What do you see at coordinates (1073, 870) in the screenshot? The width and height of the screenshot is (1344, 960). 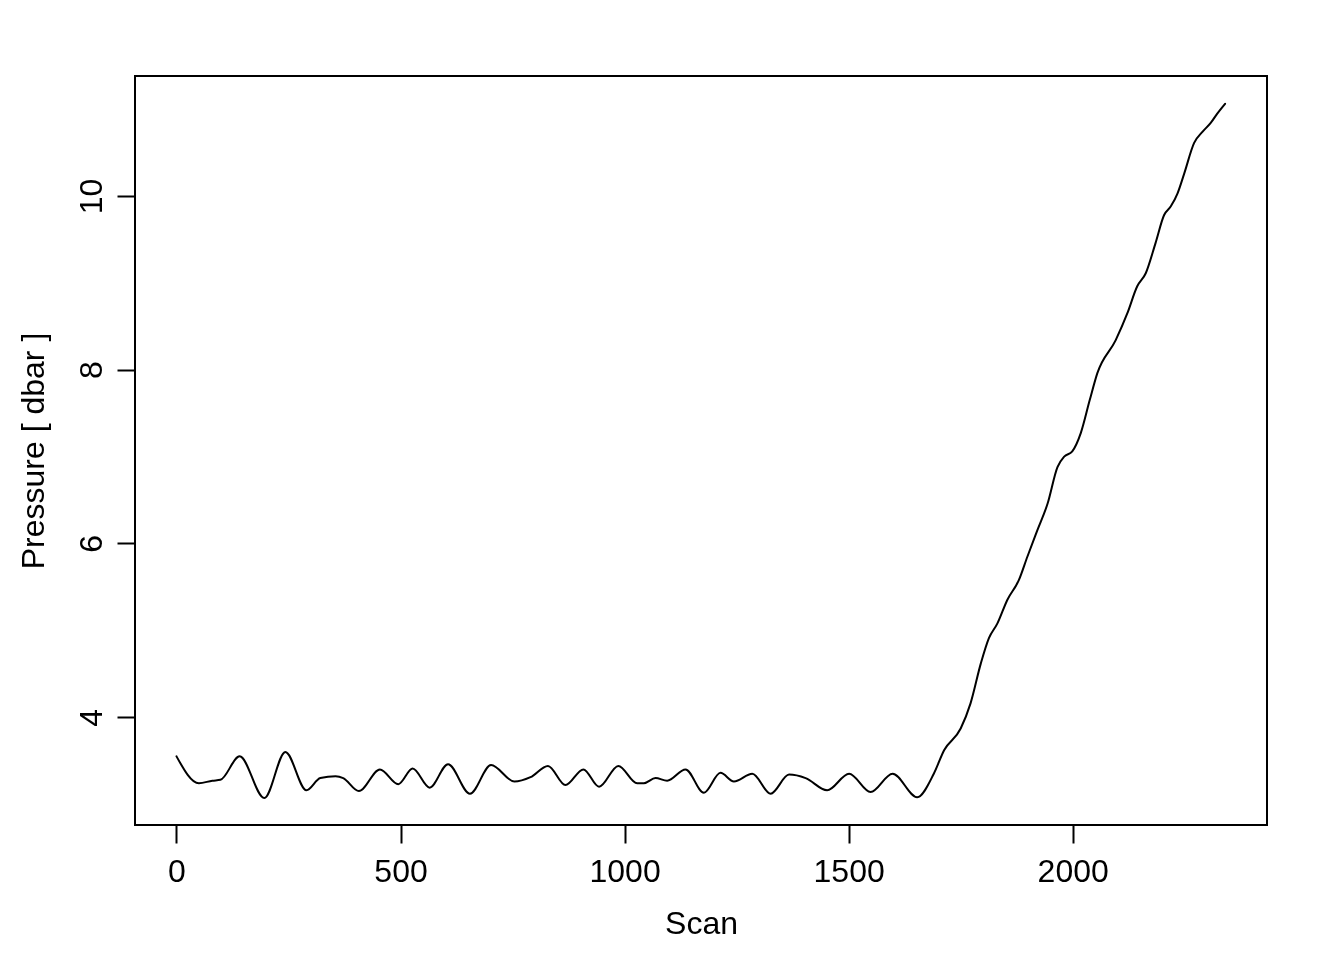 I see `x-tick-label: 2000` at bounding box center [1073, 870].